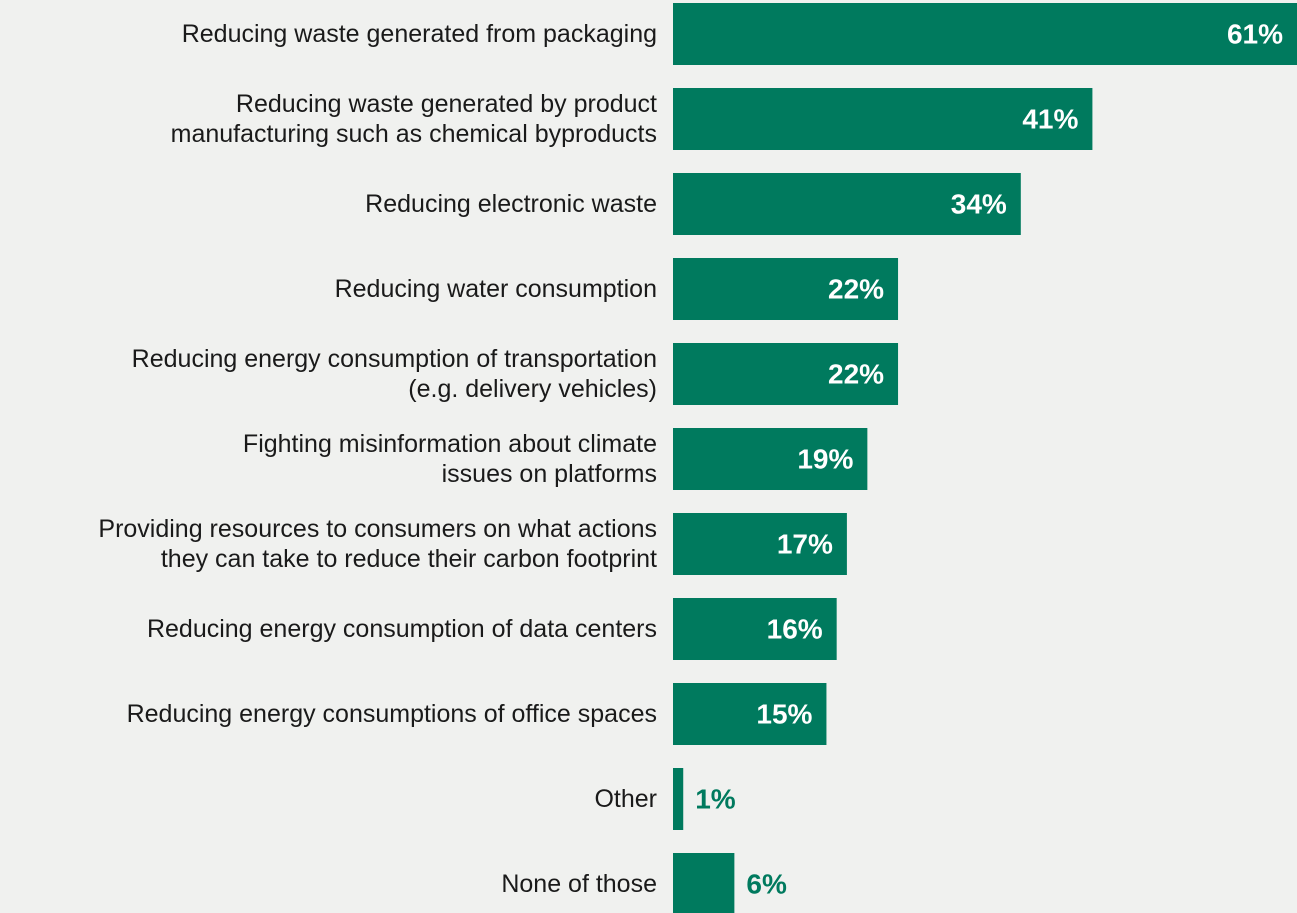 The height and width of the screenshot is (913, 1297). What do you see at coordinates (805, 544) in the screenshot?
I see `value-label-6: 17%` at bounding box center [805, 544].